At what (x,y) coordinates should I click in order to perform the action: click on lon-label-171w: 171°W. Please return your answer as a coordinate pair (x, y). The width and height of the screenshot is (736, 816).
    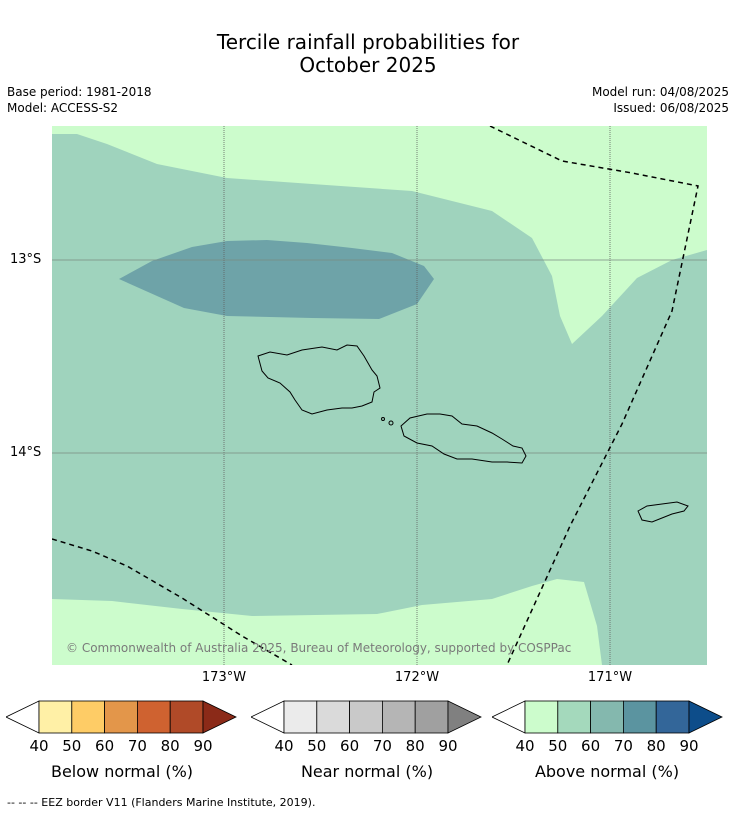
    Looking at the image, I should click on (610, 677).